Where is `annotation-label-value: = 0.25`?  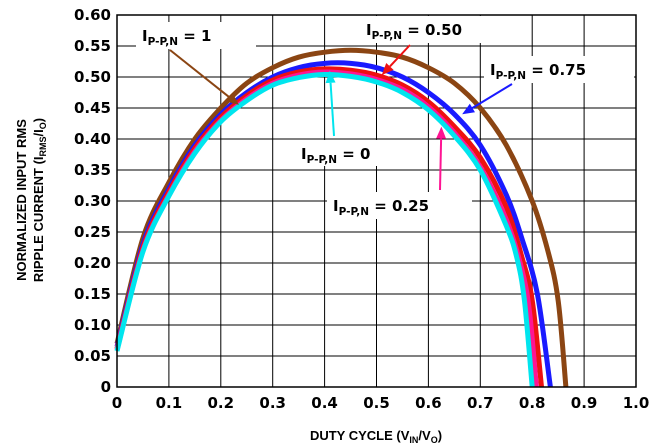 annotation-label-value: = 0.25 is located at coordinates (399, 206).